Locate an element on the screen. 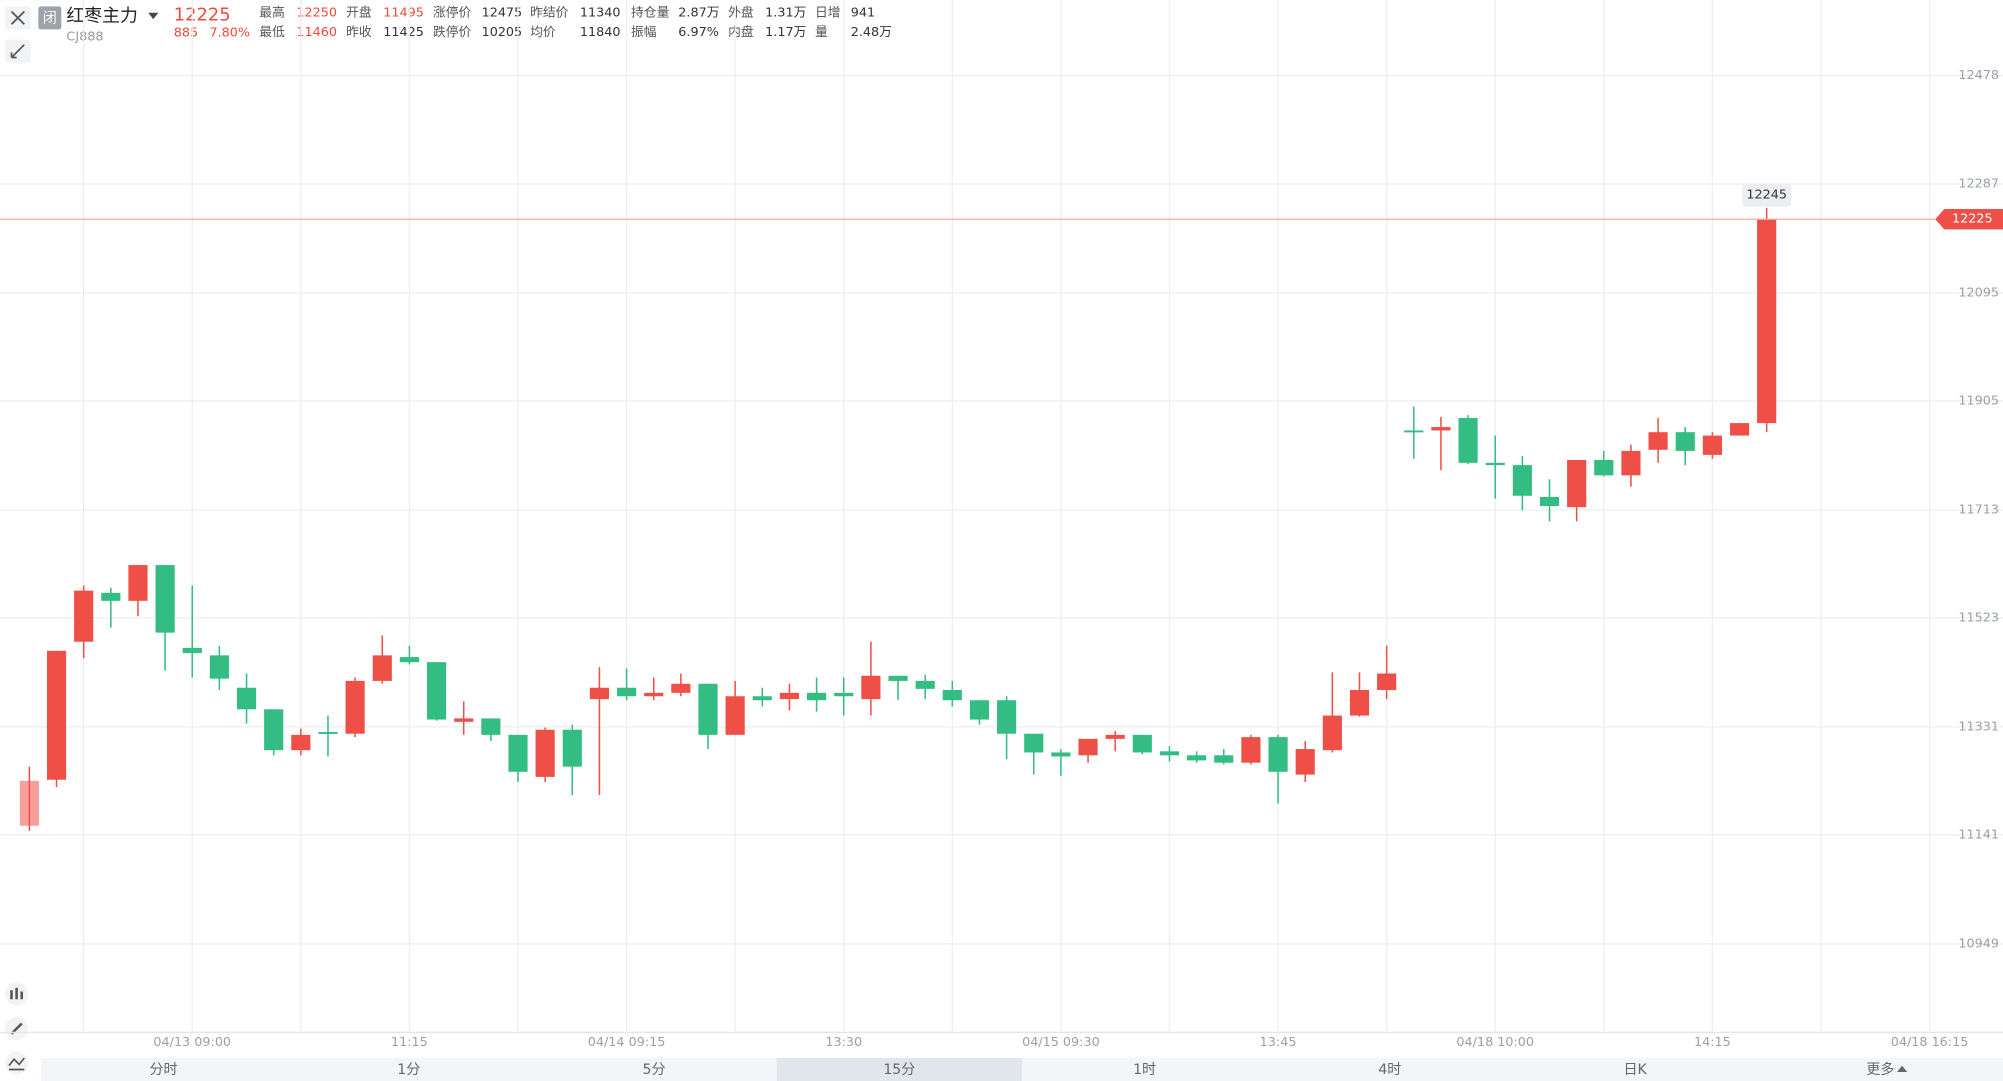 The height and width of the screenshot is (1081, 2003). y-tick-label: 11523 is located at coordinates (1978, 617).